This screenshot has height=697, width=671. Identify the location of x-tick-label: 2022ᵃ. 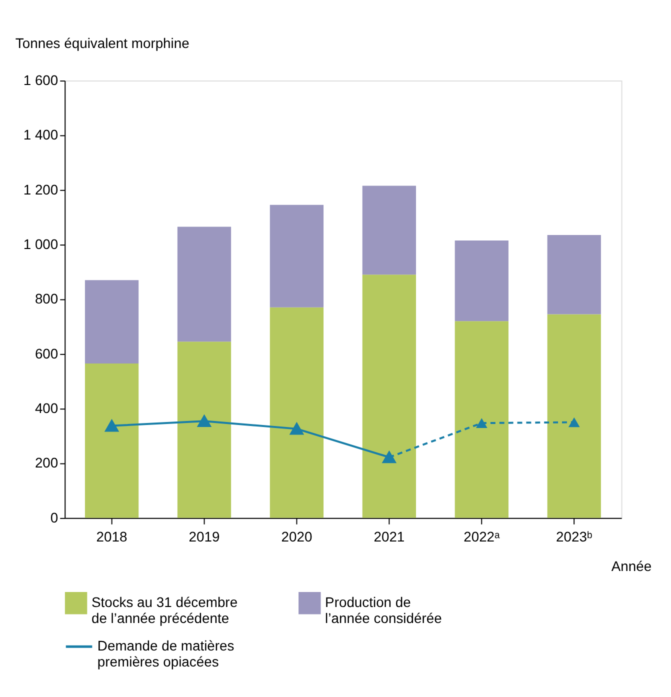
(482, 536).